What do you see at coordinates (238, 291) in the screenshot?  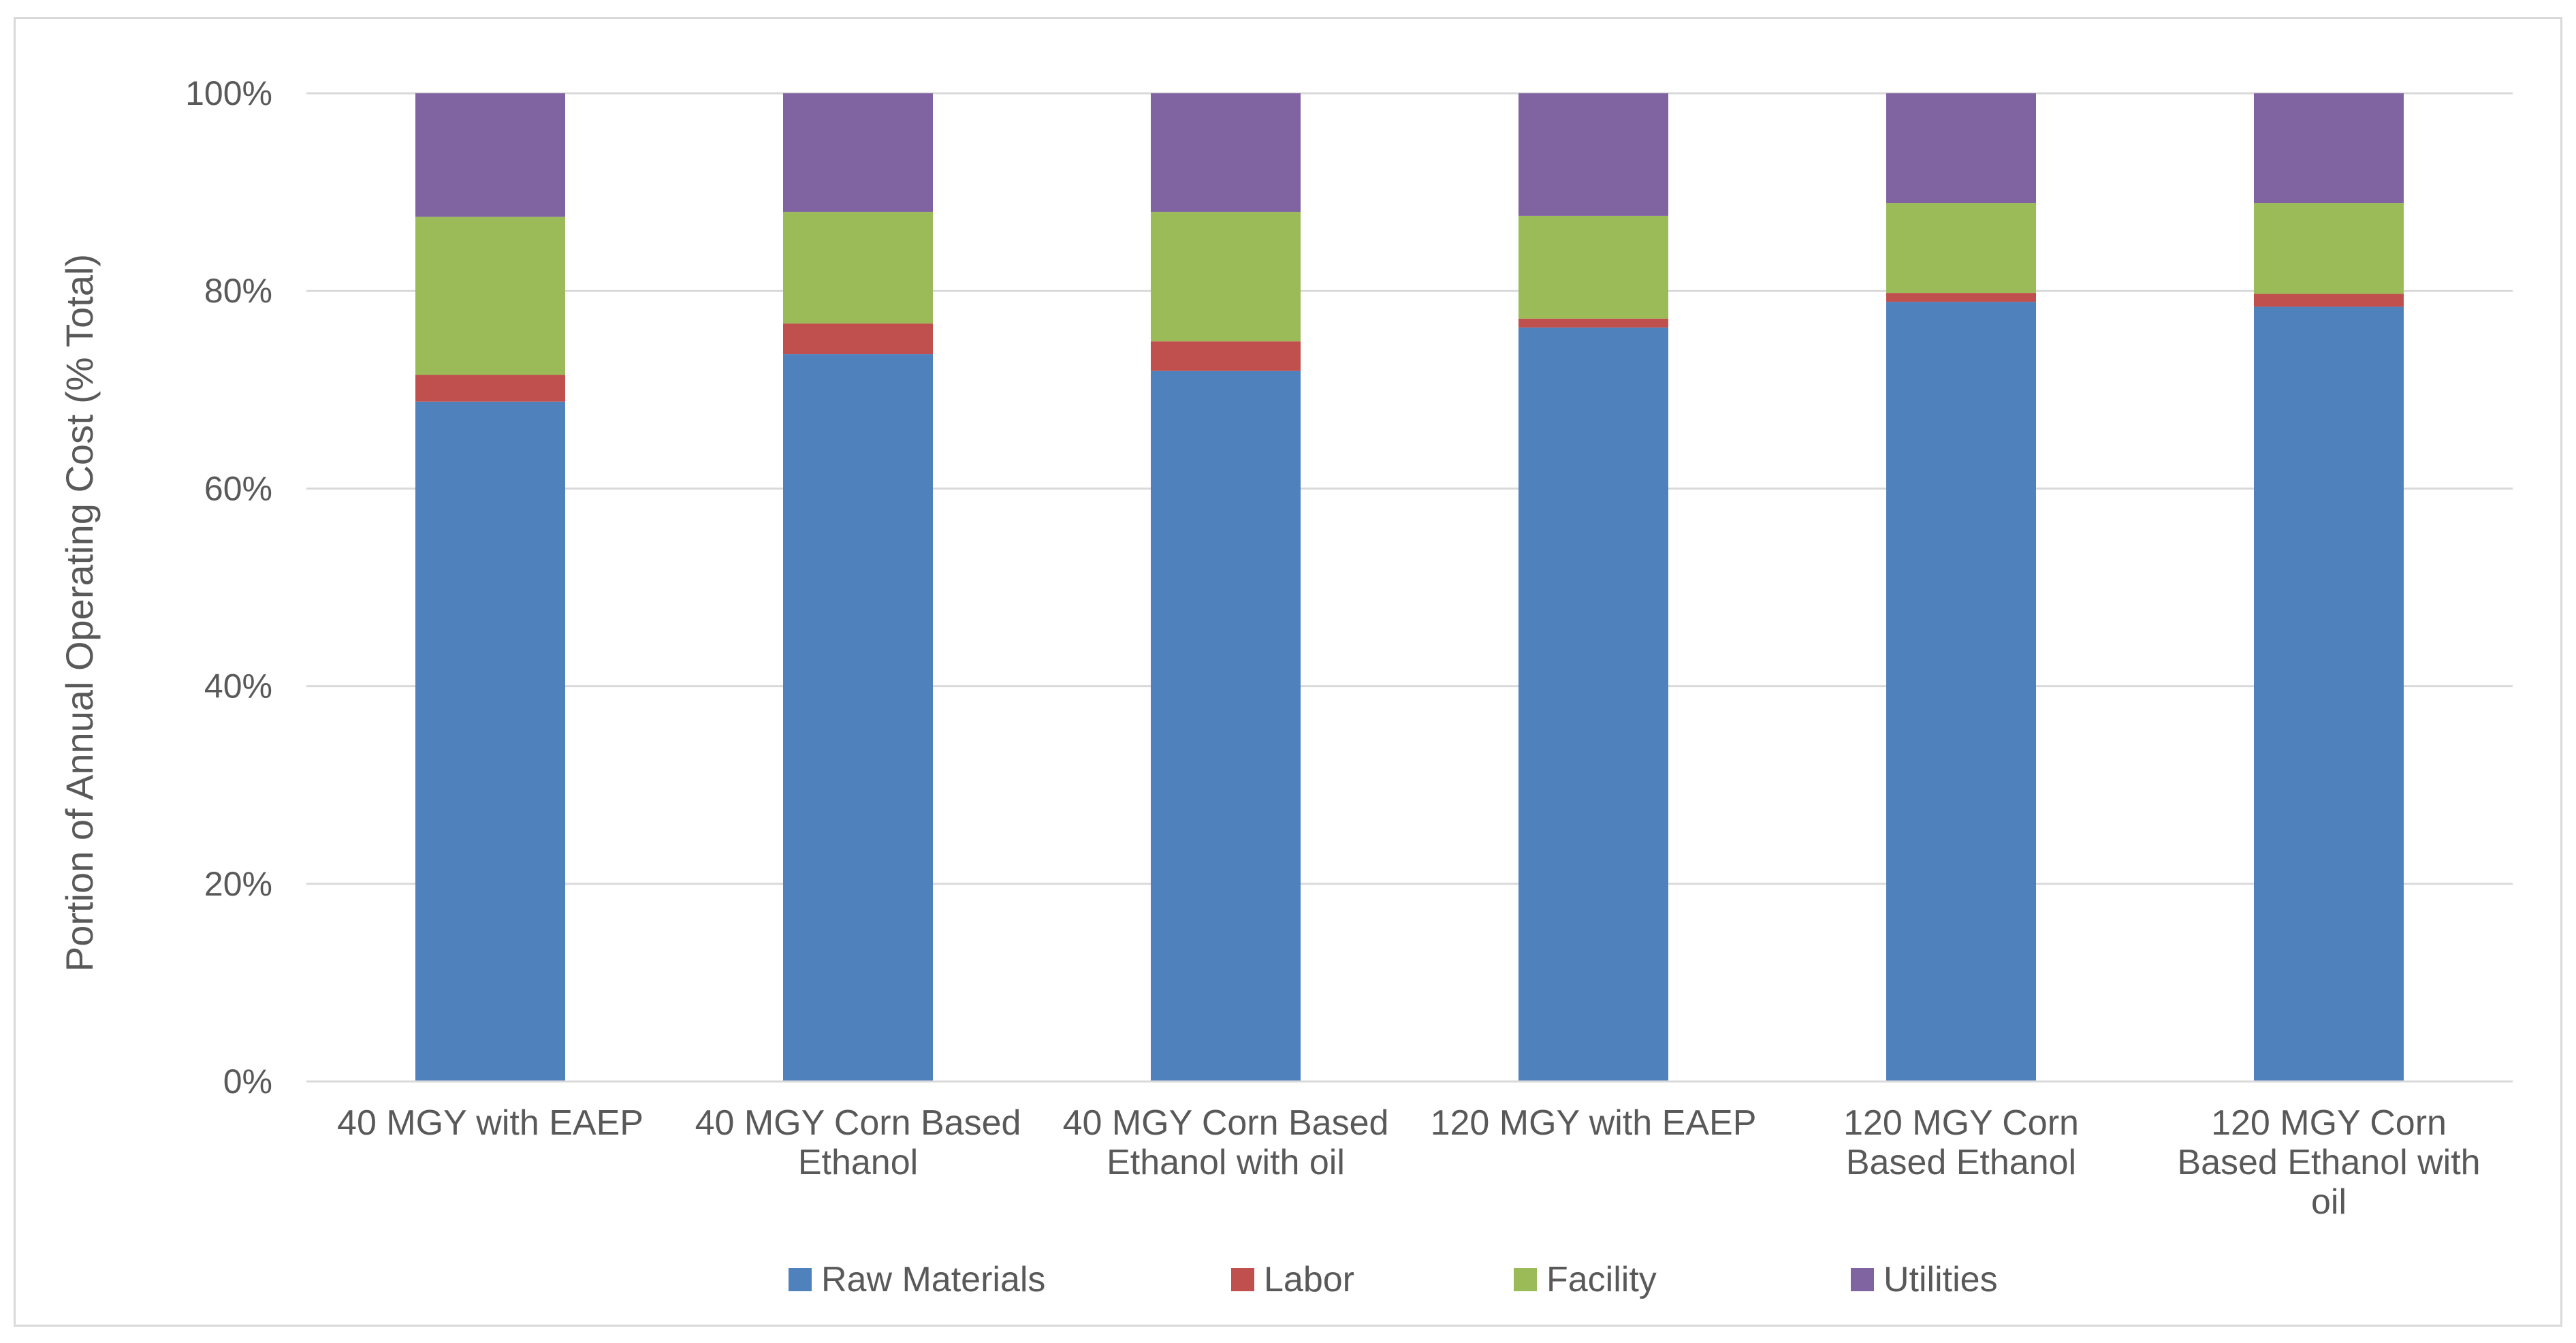 I see `y-tick-label: 80%` at bounding box center [238, 291].